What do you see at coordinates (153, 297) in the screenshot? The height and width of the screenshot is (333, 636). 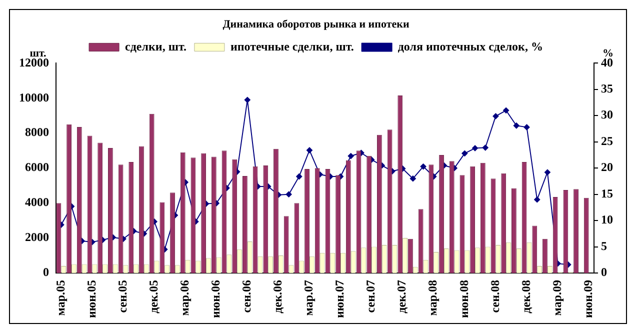 I see `x-tick-label: дек.05` at bounding box center [153, 297].